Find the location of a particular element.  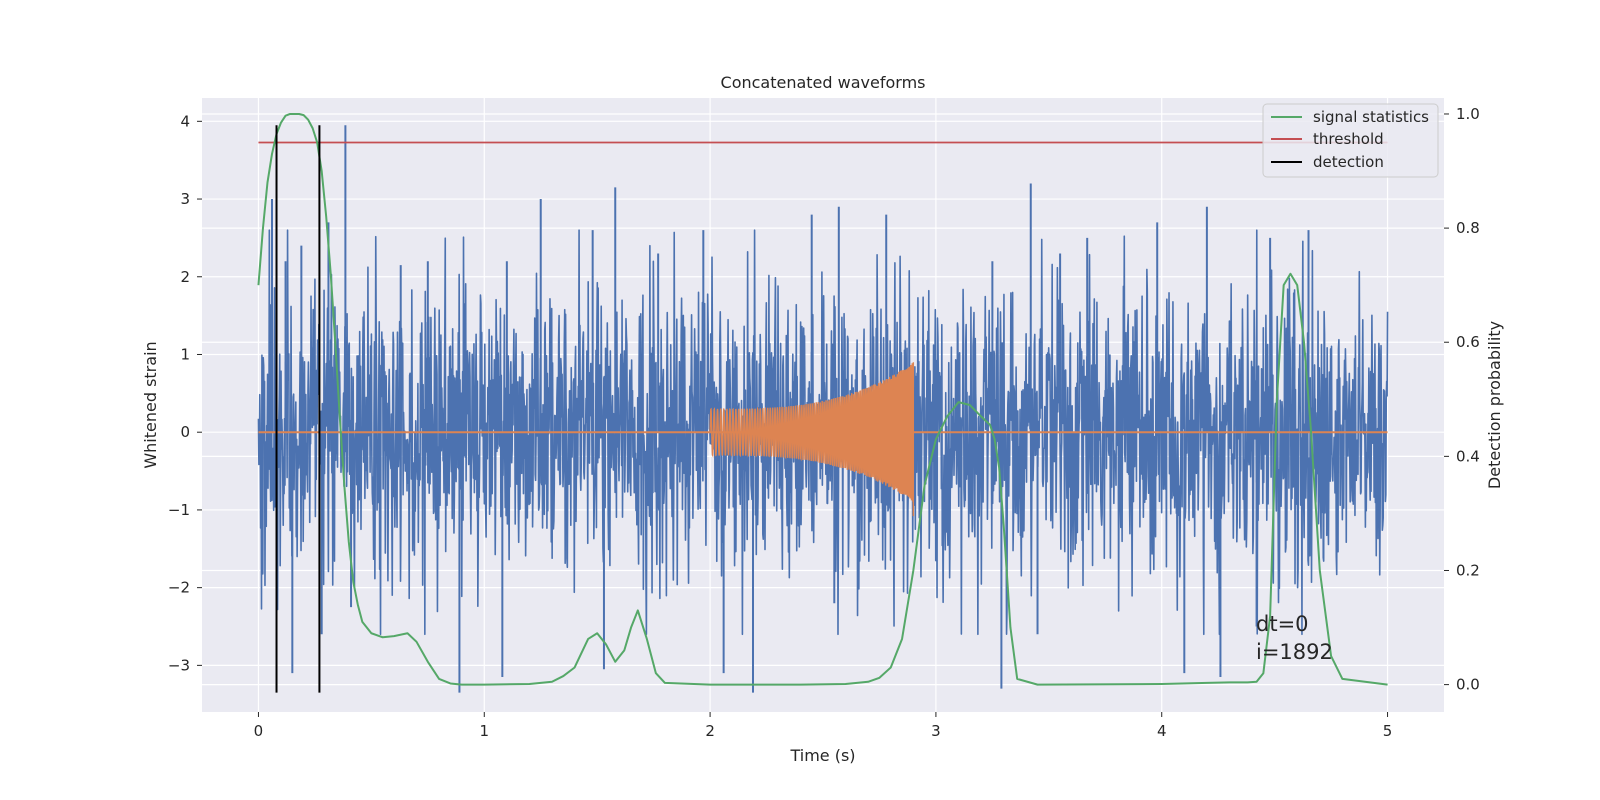

legend-label-threshold: threshold is located at coordinates (1348, 139).